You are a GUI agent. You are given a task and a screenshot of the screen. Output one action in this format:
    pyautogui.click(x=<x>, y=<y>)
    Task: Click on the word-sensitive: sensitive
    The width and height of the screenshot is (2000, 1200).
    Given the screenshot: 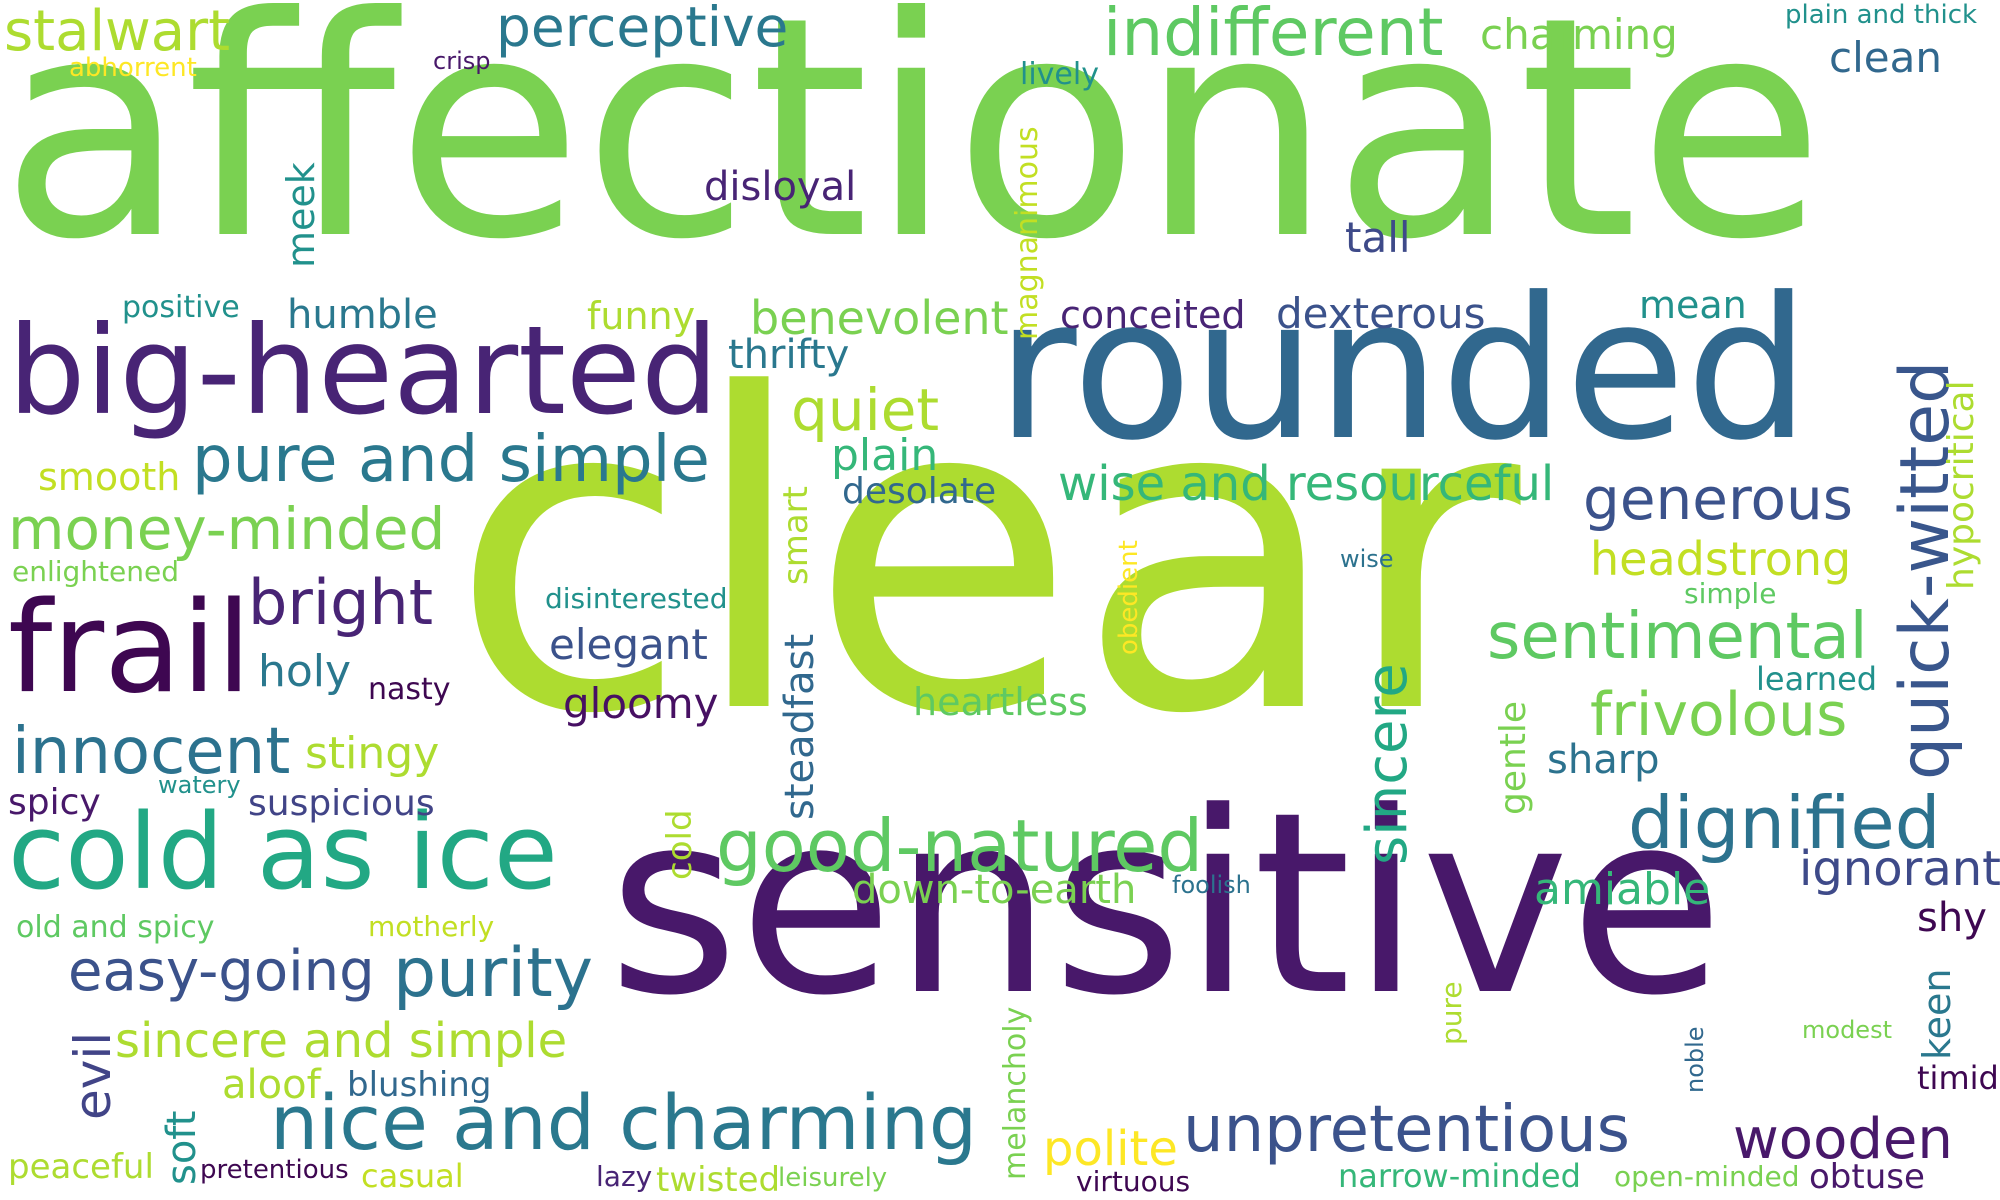 What is the action you would take?
    pyautogui.click(x=1166, y=905)
    